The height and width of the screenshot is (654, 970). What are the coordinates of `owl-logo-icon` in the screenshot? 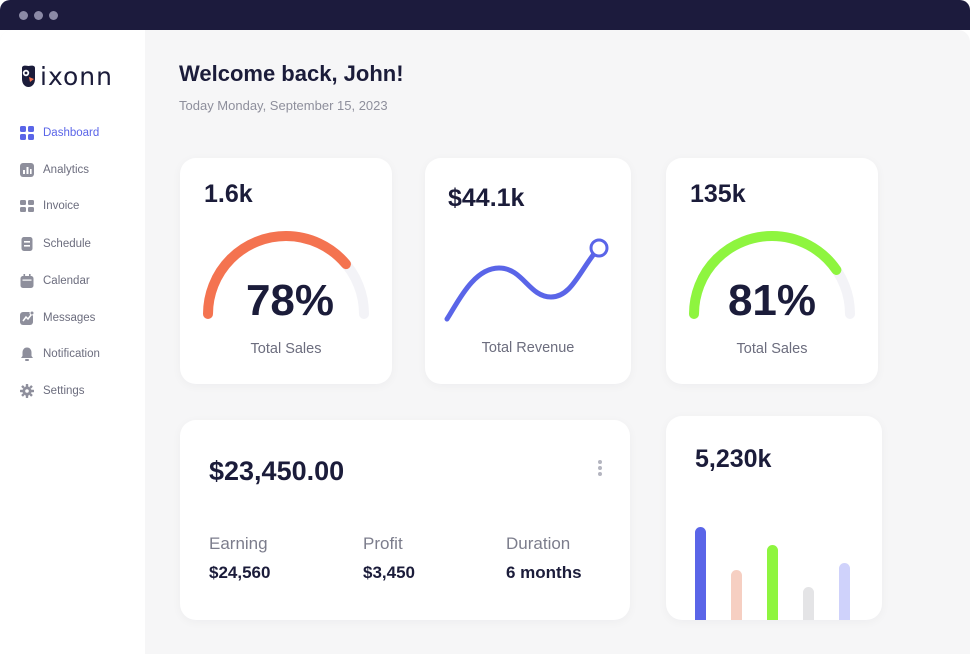 It's located at (28, 76).